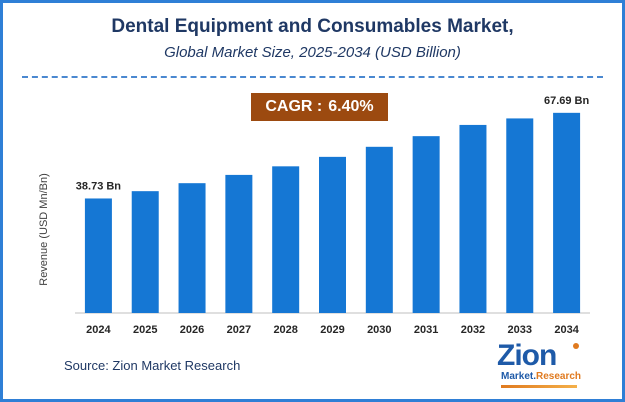  What do you see at coordinates (520, 215) in the screenshot?
I see `bar-2033` at bounding box center [520, 215].